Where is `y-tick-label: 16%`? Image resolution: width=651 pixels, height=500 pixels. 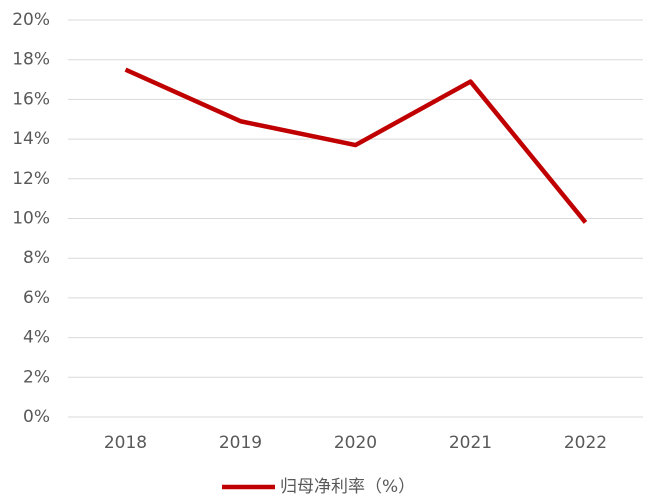
y-tick-label: 16% is located at coordinates (31, 99).